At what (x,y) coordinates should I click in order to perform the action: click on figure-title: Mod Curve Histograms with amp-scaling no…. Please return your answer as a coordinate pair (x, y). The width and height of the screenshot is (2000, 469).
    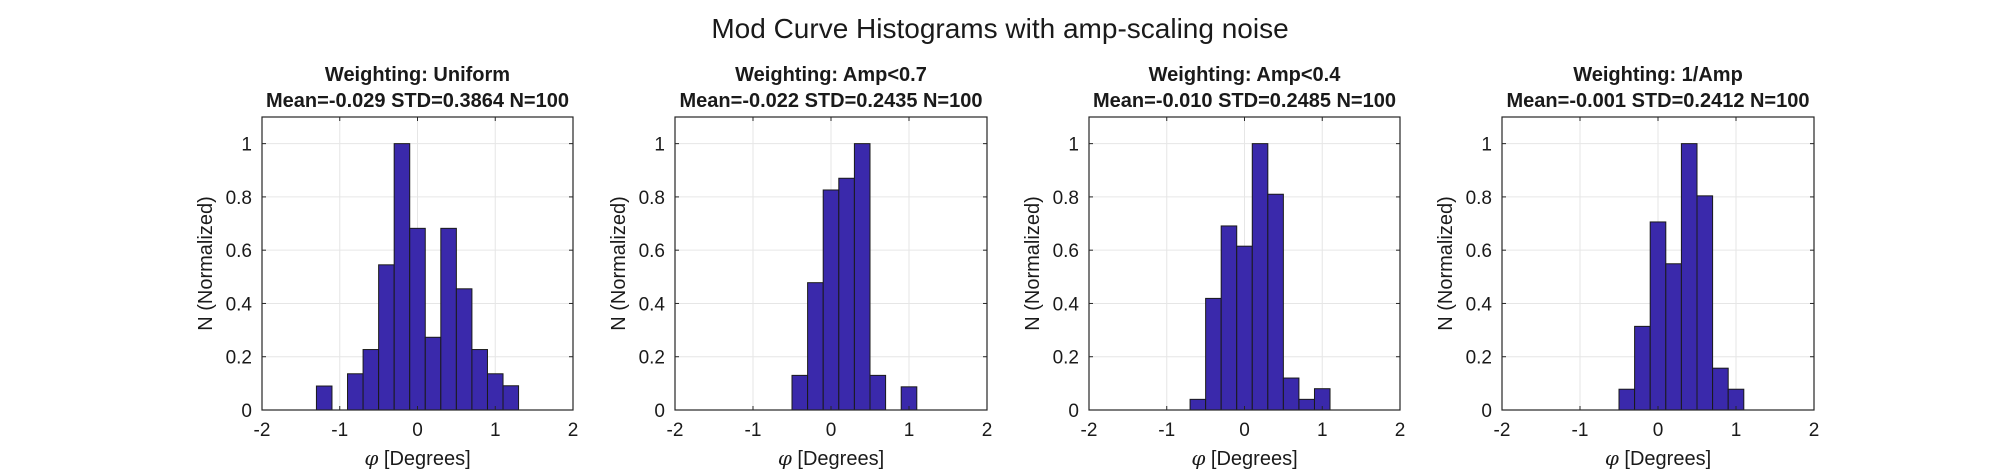
    Looking at the image, I should click on (999, 28).